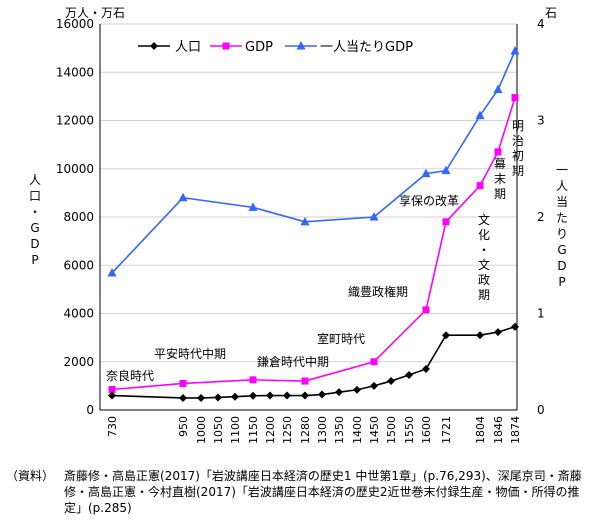 Image resolution: width=589 pixels, height=532 pixels. What do you see at coordinates (498, 430) in the screenshot?
I see `x-tick-label: 1846` at bounding box center [498, 430].